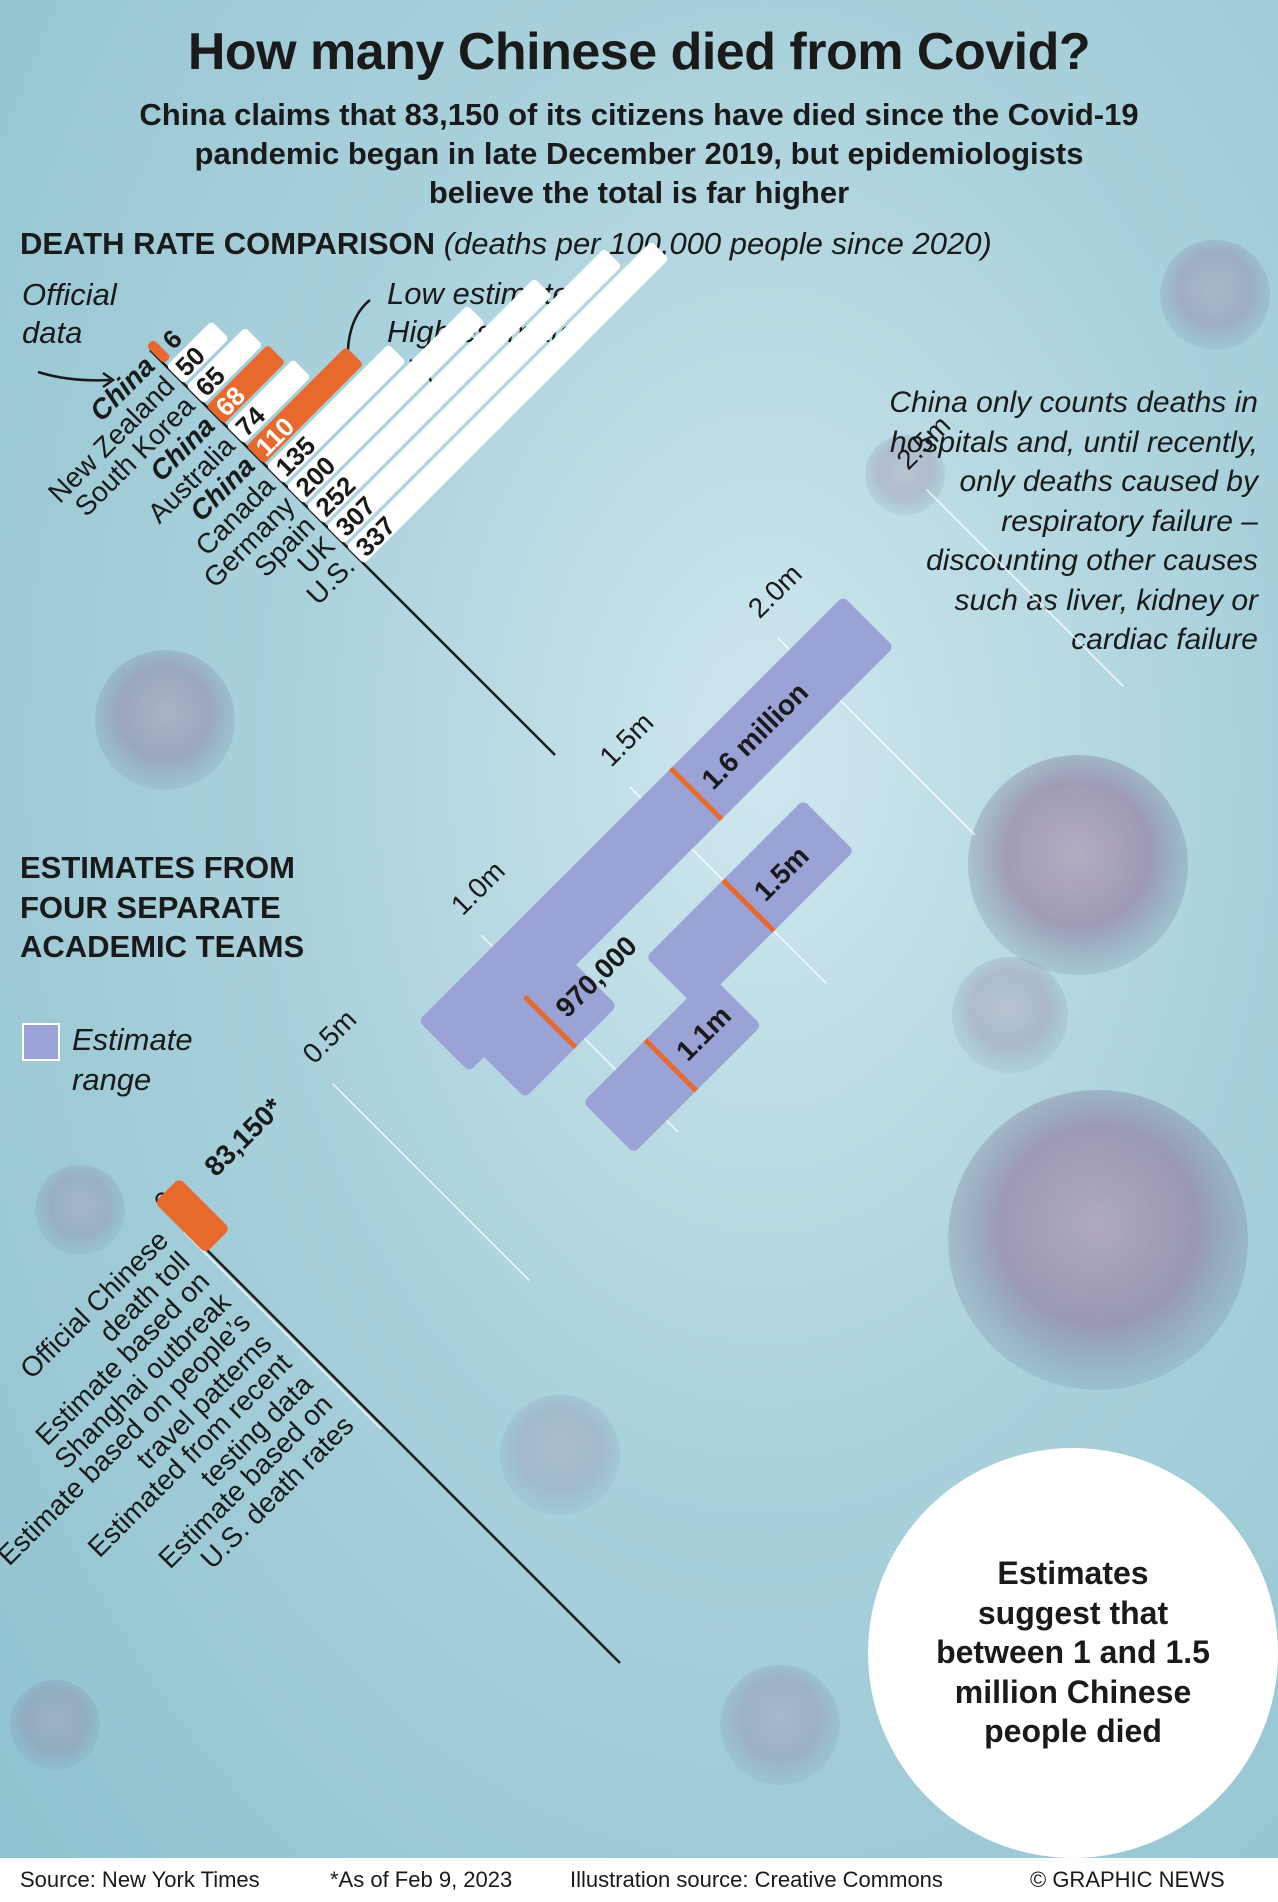  What do you see at coordinates (1127, 1879) in the screenshot?
I see `footer-credit: © GRAPHIC NEWS` at bounding box center [1127, 1879].